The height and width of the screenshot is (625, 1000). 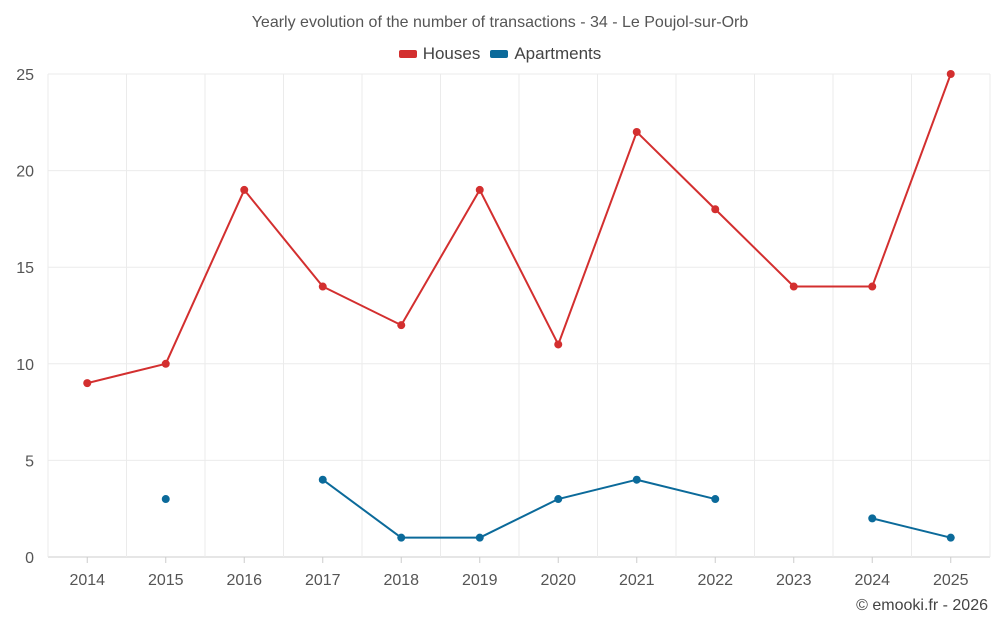 I want to click on x-tick-label-2014: 2014, so click(x=87, y=580).